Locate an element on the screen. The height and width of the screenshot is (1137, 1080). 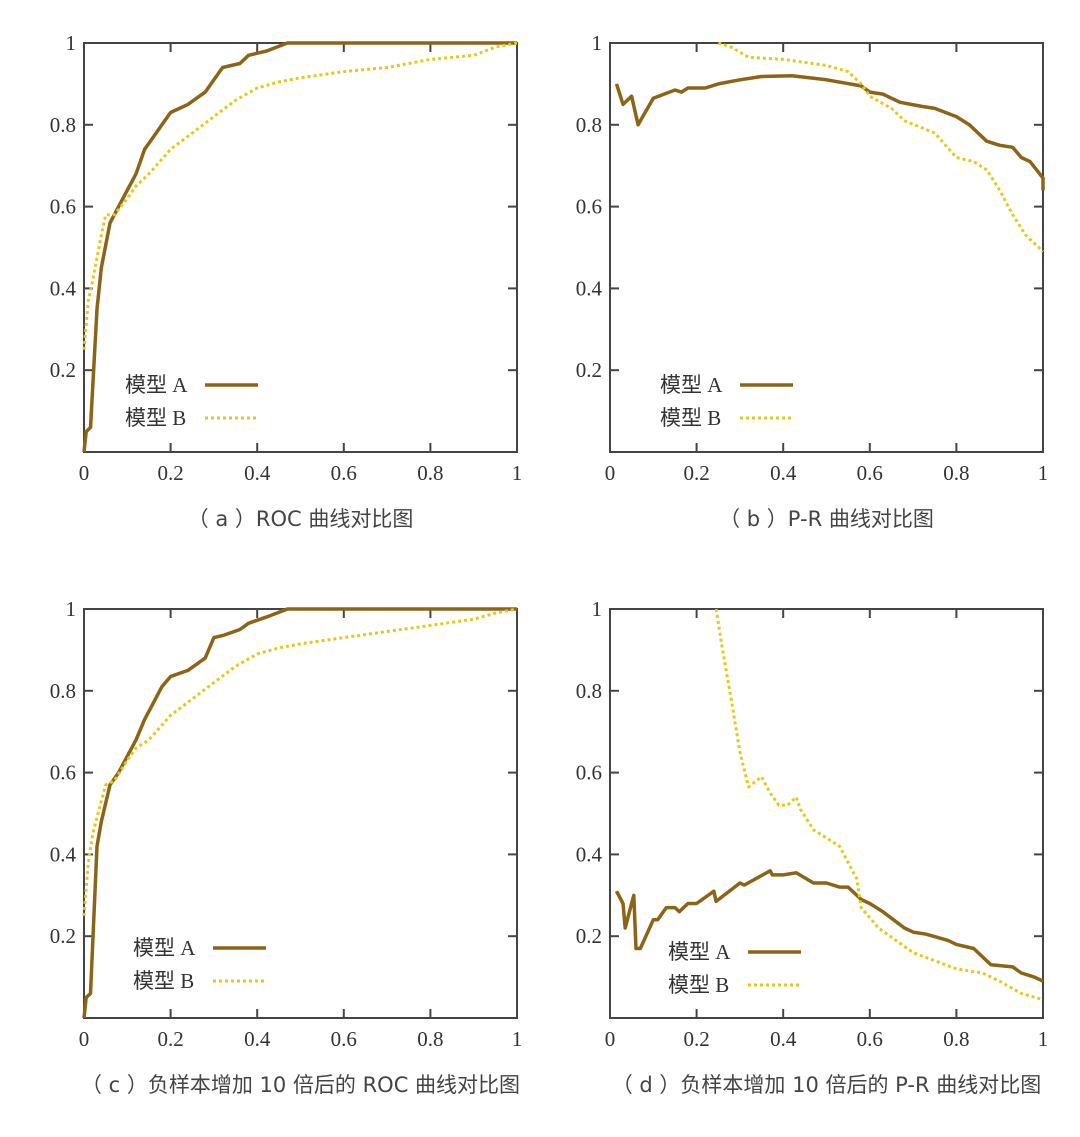
panel-caption: （ c ）负样本增加 10 倍后的 ROC 曲线对比图 is located at coordinates (300, 1085).